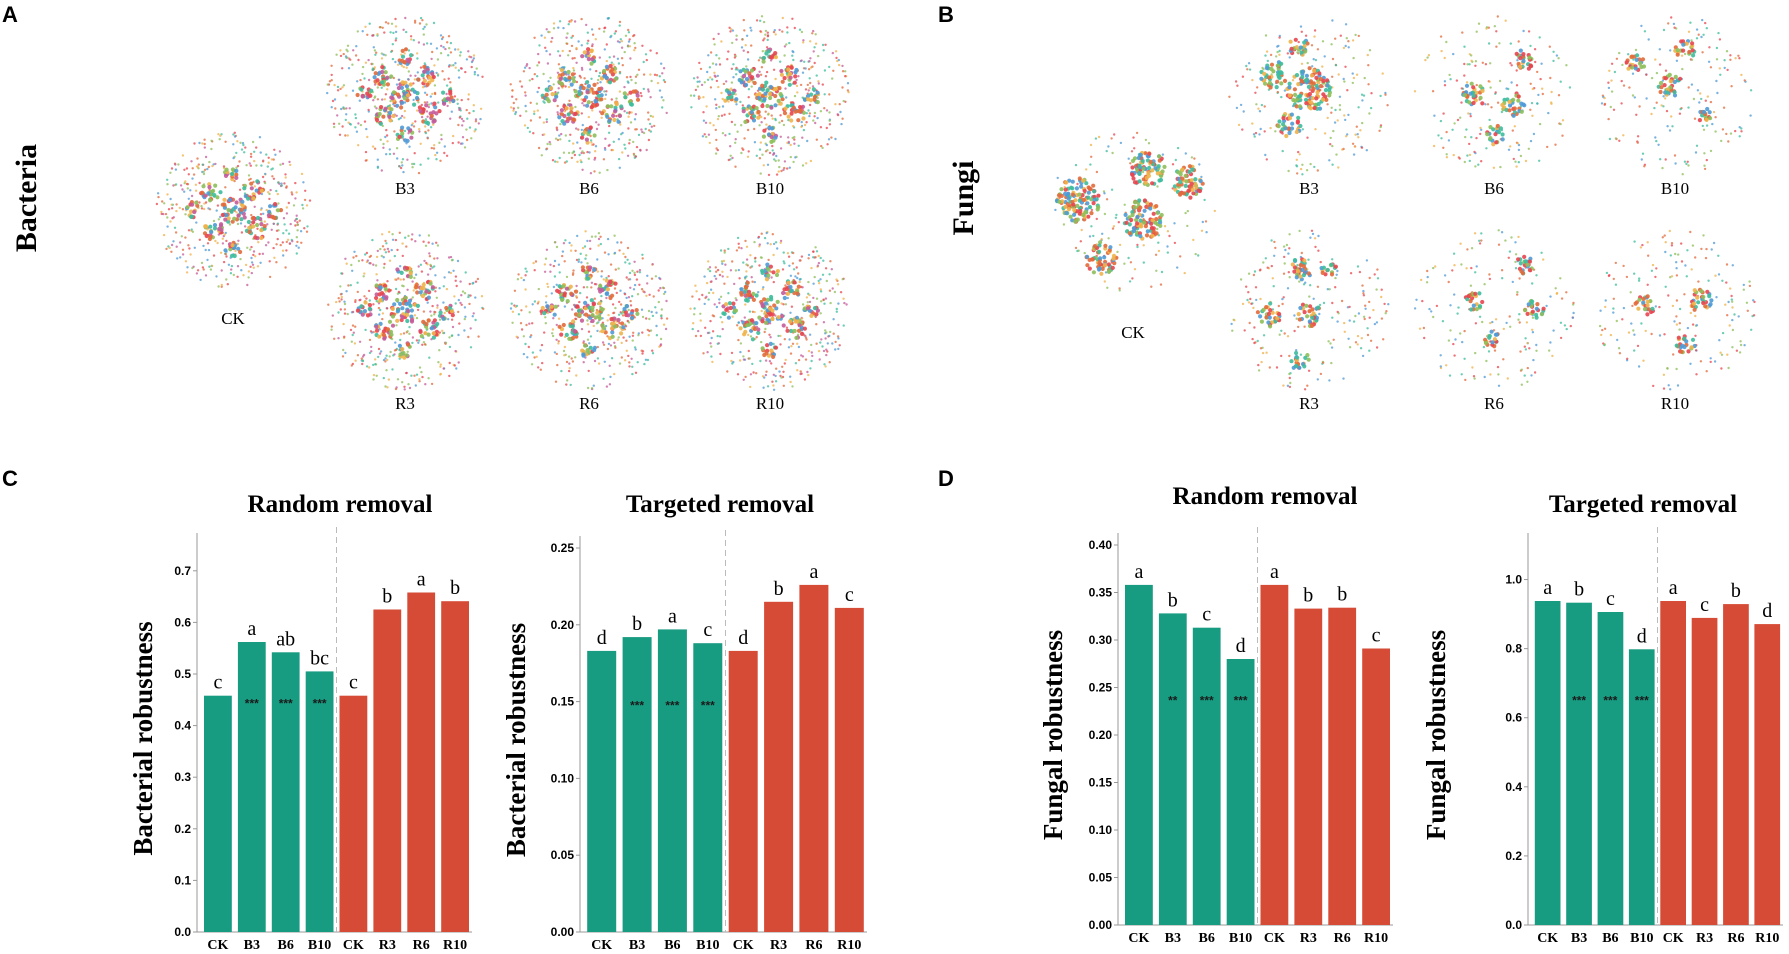  What do you see at coordinates (319, 658) in the screenshot?
I see `significance-letter: bc` at bounding box center [319, 658].